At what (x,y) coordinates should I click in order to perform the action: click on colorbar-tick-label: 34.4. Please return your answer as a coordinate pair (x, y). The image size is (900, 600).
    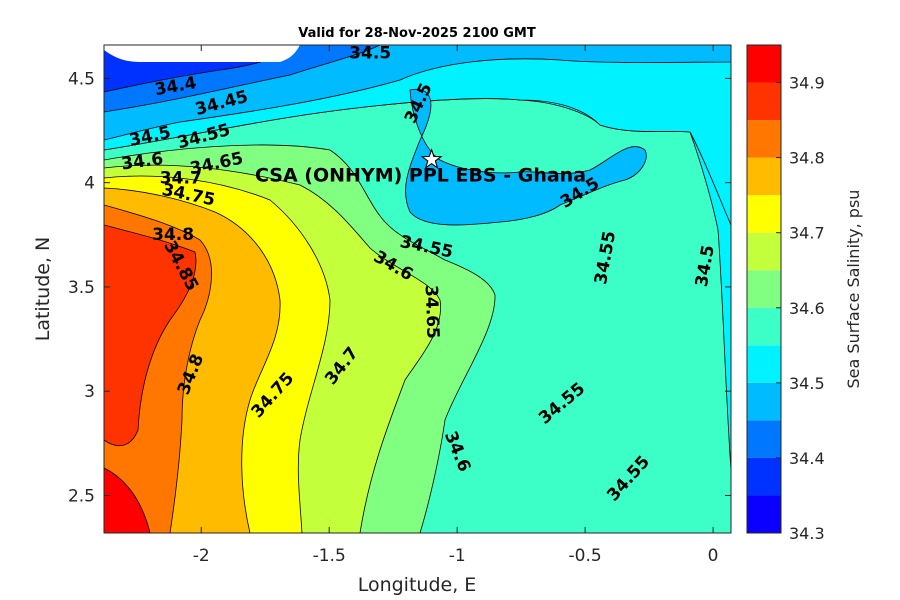
    Looking at the image, I should click on (807, 458).